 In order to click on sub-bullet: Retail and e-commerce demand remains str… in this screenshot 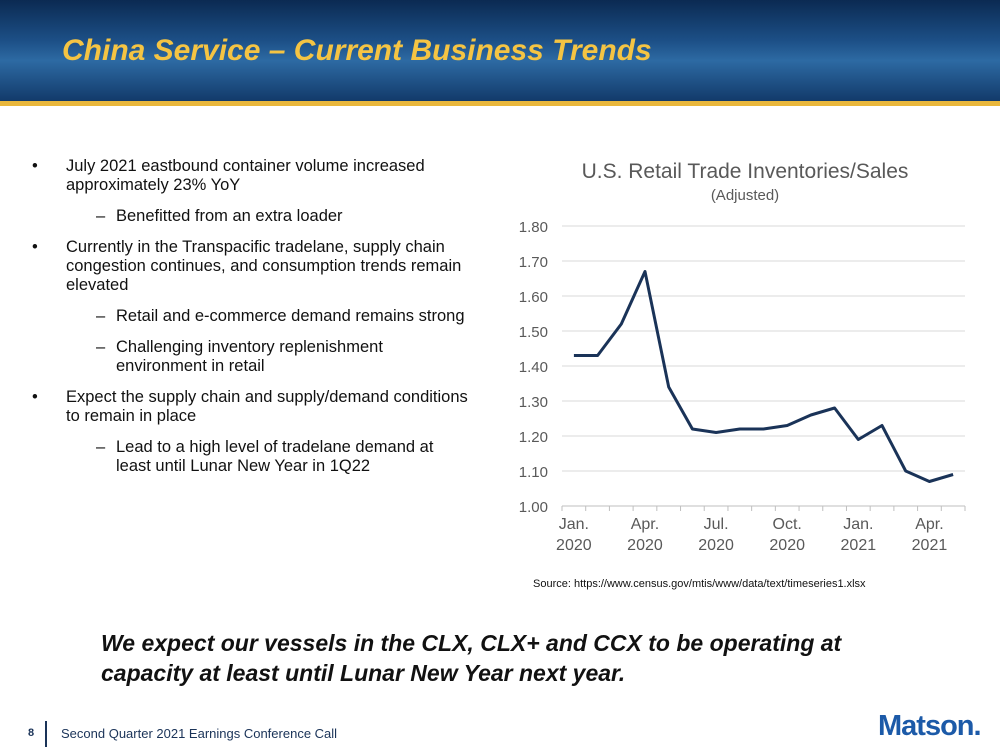, I will do `click(250, 316)`.